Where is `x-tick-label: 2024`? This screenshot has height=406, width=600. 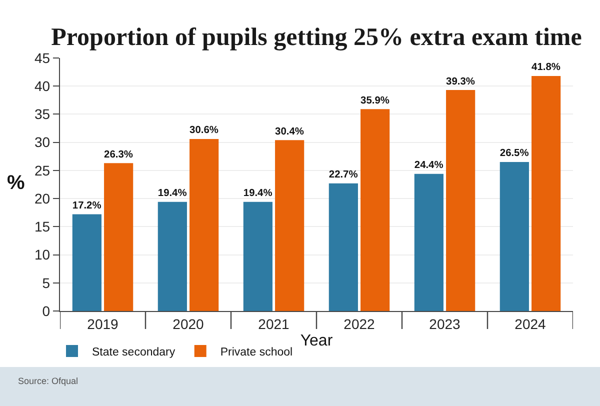 x-tick-label: 2024 is located at coordinates (530, 324).